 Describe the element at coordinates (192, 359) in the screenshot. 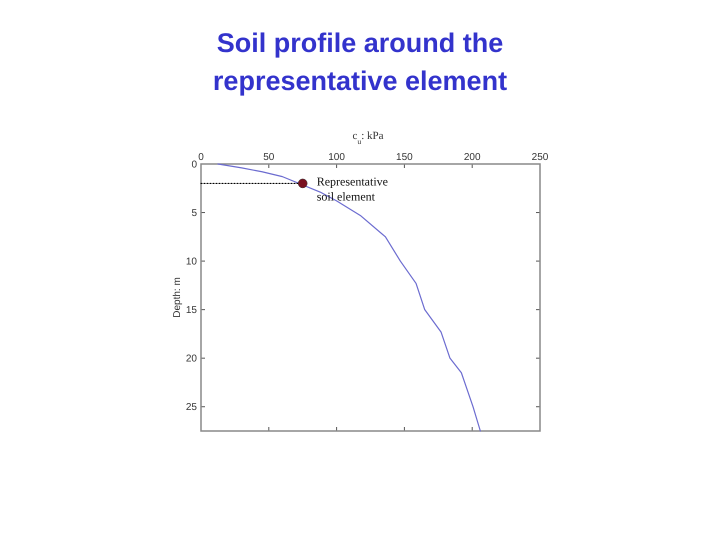

I see `y-tick-label: 20` at that location.